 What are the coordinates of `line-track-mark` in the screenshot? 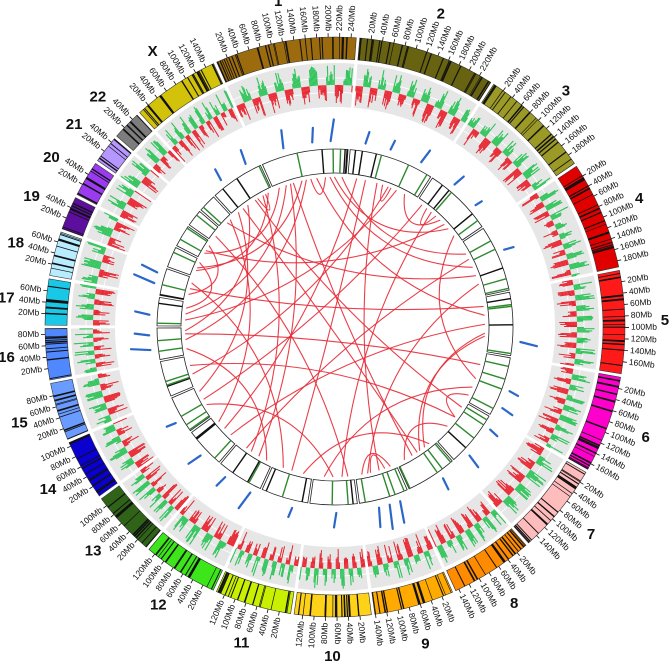 It's located at (445, 484).